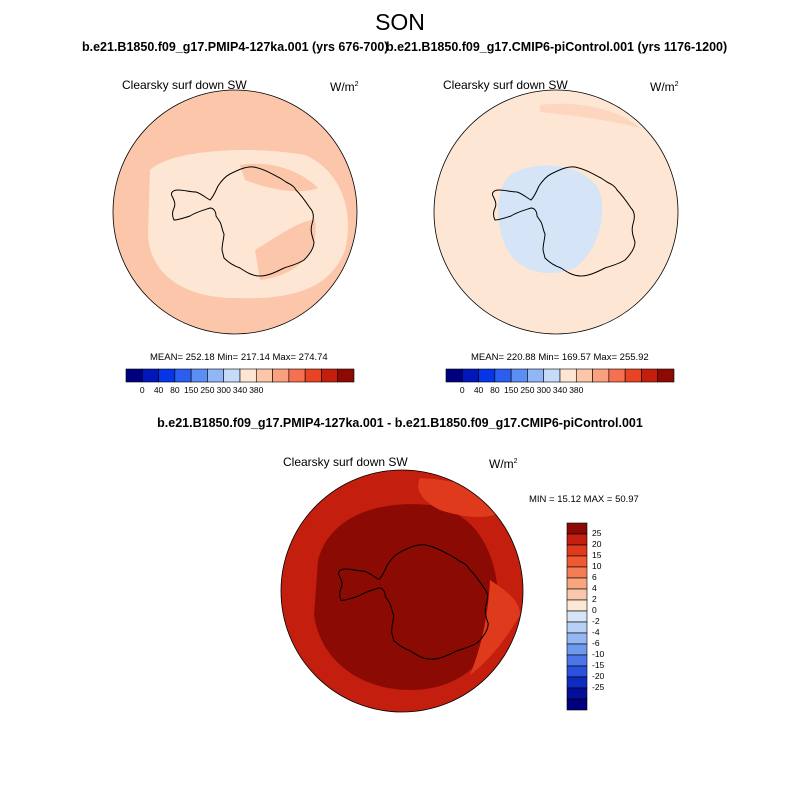 Image resolution: width=800 pixels, height=800 pixels. Describe the element at coordinates (584, 499) in the screenshot. I see `diff-stats: MIN = 15.12 MAX = 50.97` at that location.